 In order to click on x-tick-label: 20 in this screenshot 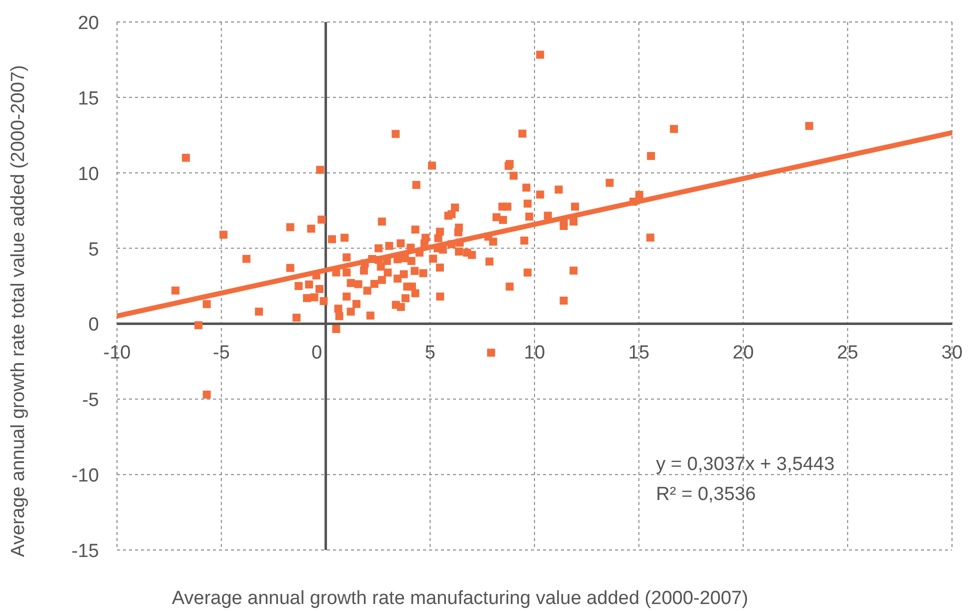, I will do `click(743, 353)`.